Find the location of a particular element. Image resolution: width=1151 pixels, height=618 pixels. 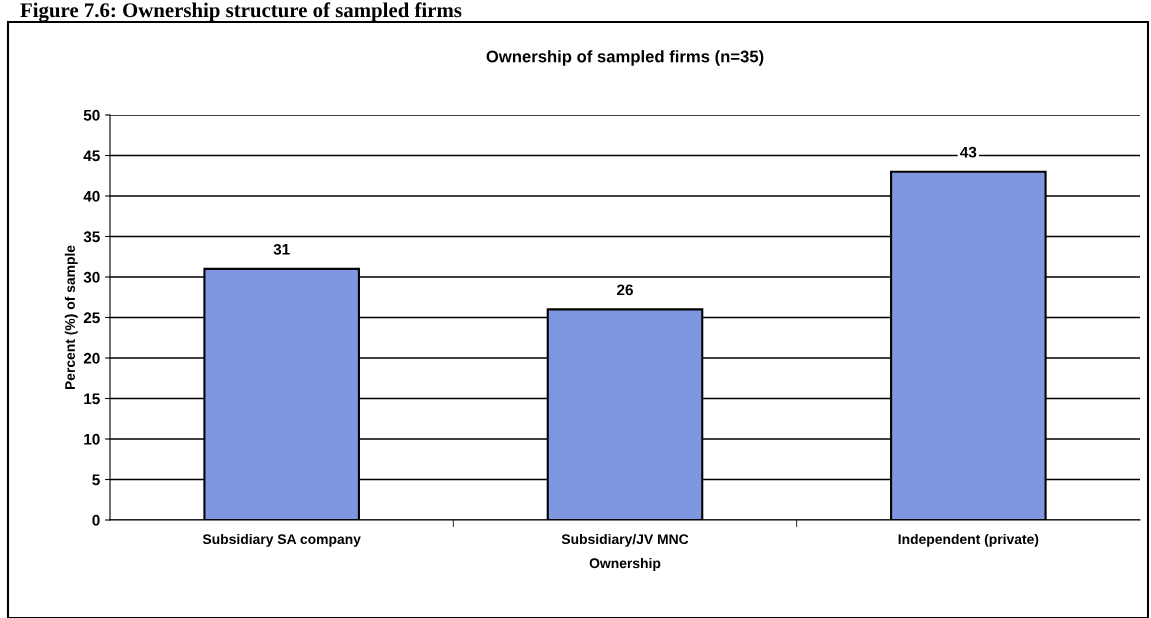

y-axis-title: Percent (%) of sample is located at coordinates (71, 317).